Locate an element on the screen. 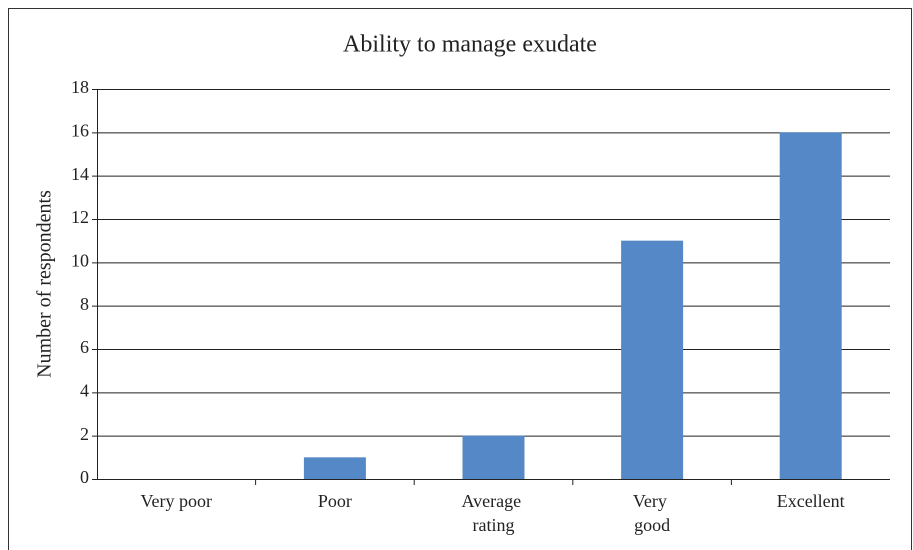 The height and width of the screenshot is (550, 913). y-tick-label: 4 is located at coordinates (84, 390).